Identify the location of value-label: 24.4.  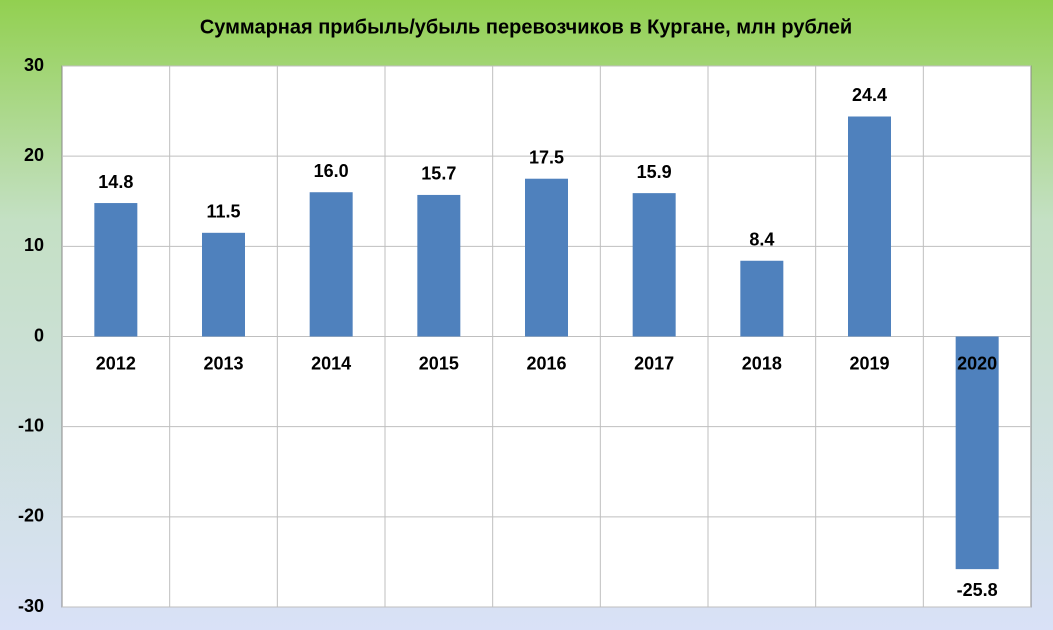
(869, 95).